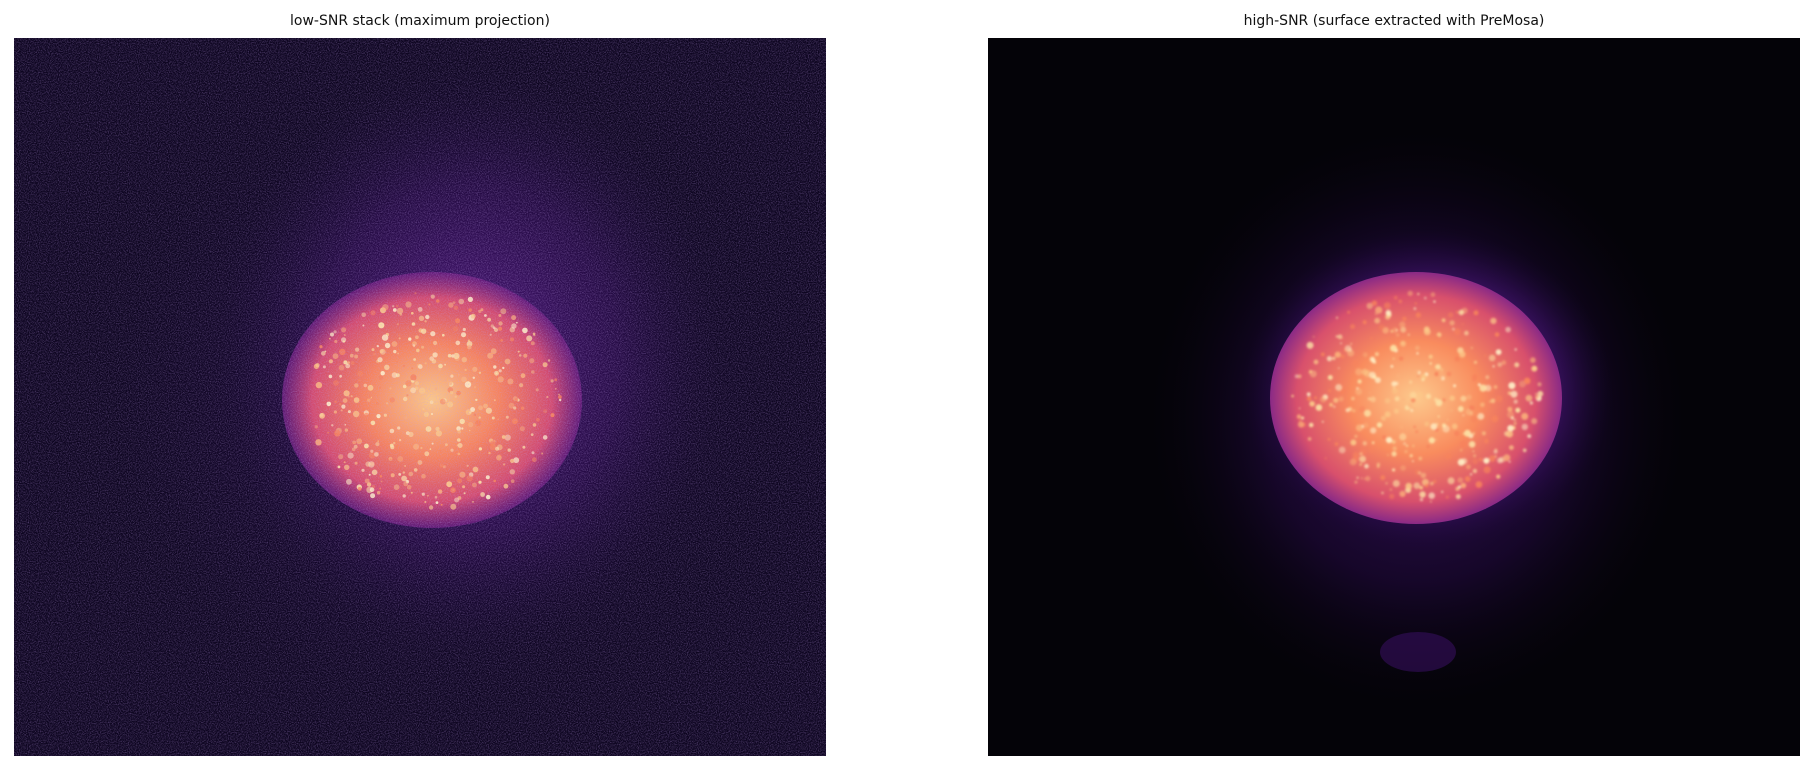 The image size is (1814, 771). What do you see at coordinates (420, 21) in the screenshot?
I see `left-panel-title: low-SNR stack (maximum projection)` at bounding box center [420, 21].